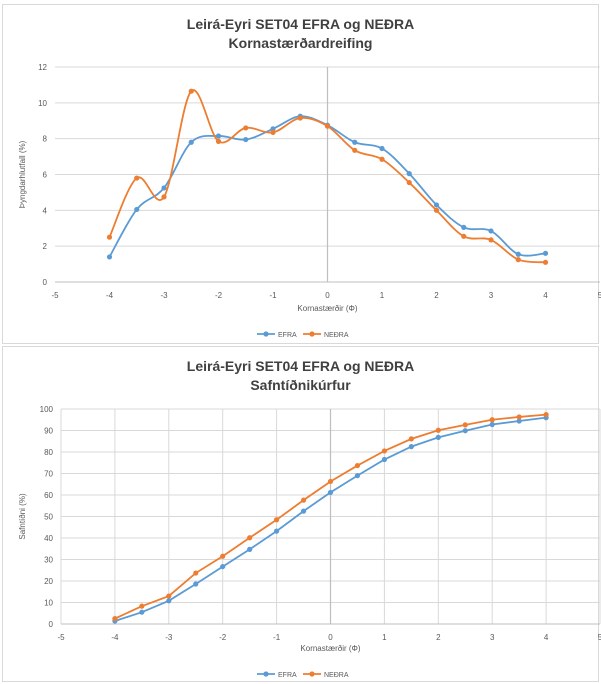 The width and height of the screenshot is (601, 684). Describe the element at coordinates (300, 43) in the screenshot. I see `chart-subtitle: Kornastærðardreifing` at that location.